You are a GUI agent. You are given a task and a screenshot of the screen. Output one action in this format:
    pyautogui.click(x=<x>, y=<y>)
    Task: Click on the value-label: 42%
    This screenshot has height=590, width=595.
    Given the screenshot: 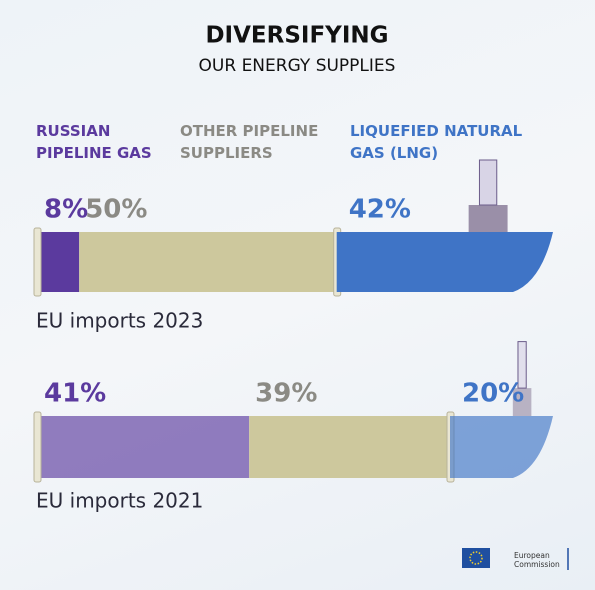 What is the action you would take?
    pyautogui.click(x=380, y=210)
    